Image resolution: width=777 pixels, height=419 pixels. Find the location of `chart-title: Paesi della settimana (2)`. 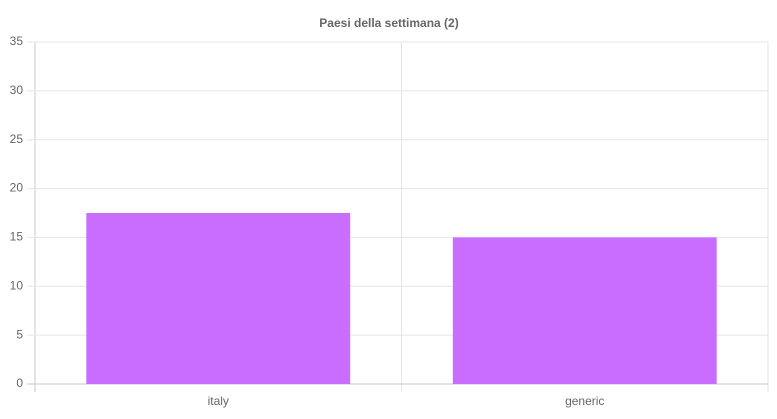

chart-title: Paesi della settimana (2) is located at coordinates (388, 23).